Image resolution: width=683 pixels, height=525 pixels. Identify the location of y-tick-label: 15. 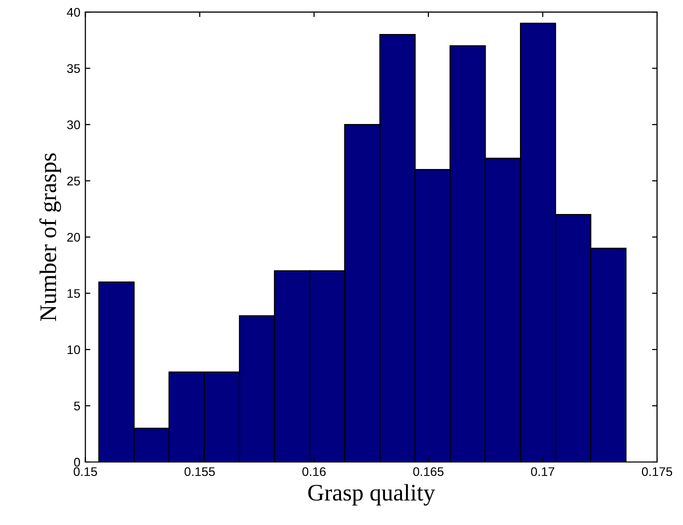
(74, 293).